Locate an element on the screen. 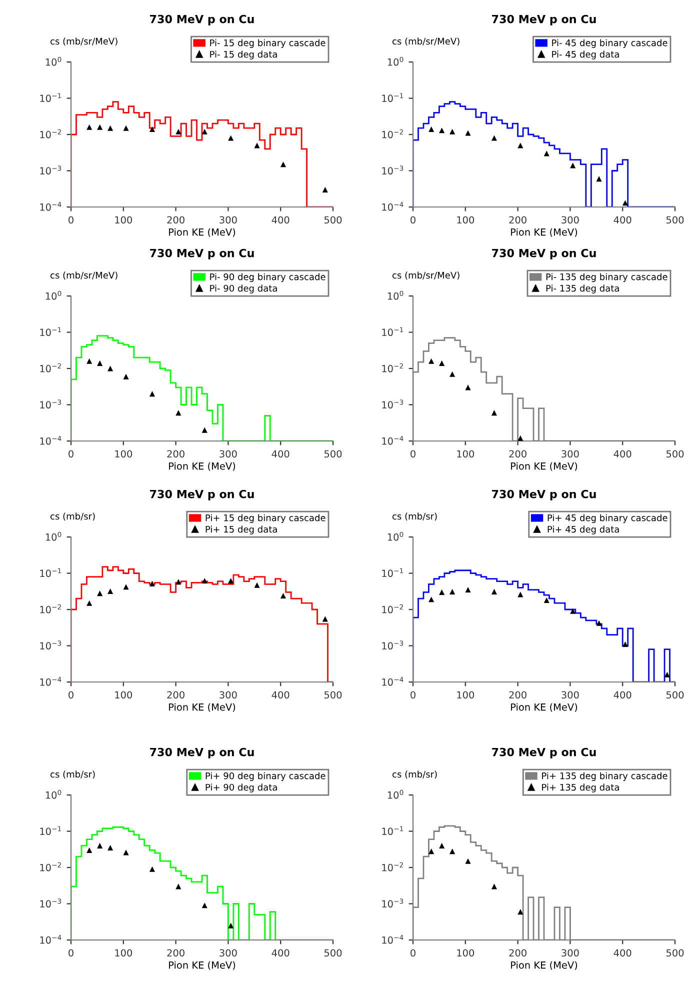  legend-label: Pi+ 45 deg data is located at coordinates (583, 530).